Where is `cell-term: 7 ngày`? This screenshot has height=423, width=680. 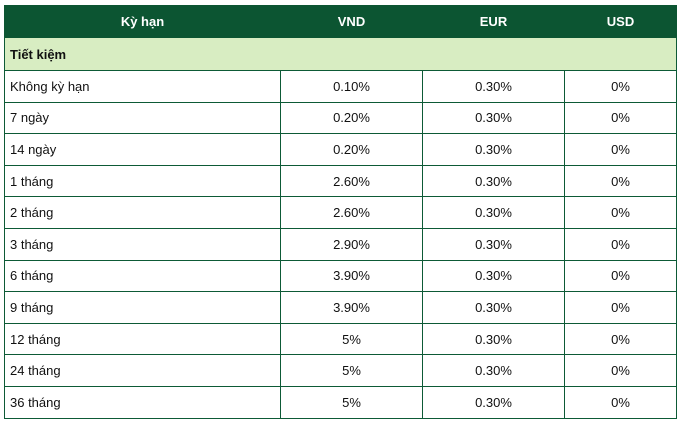
cell-term: 7 ngày is located at coordinates (142, 118).